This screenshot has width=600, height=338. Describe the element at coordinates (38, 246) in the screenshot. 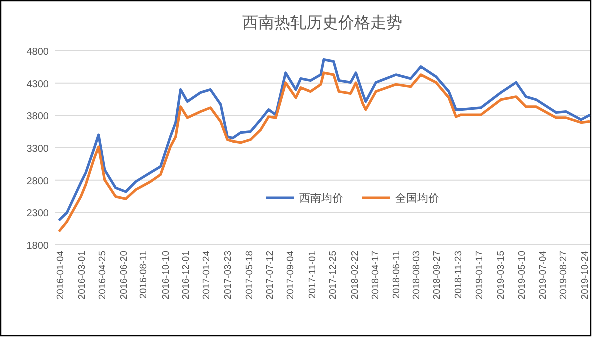

I see `y-tick-label: 1800` at that location.